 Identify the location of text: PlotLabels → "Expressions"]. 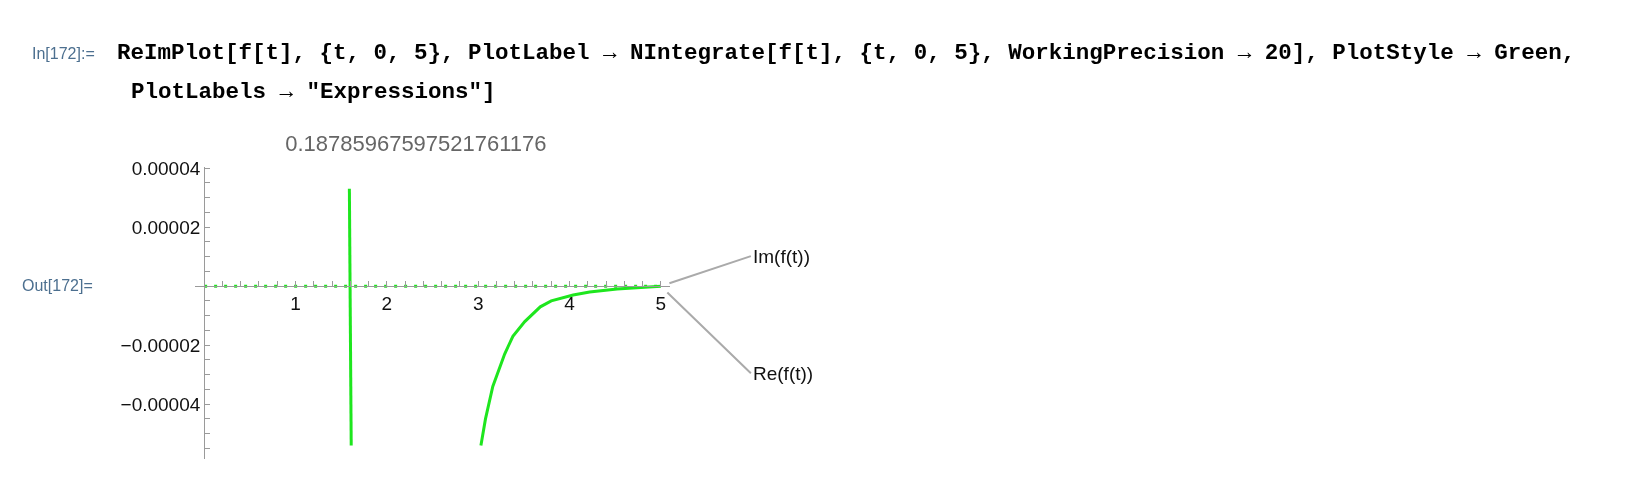
(313, 92).